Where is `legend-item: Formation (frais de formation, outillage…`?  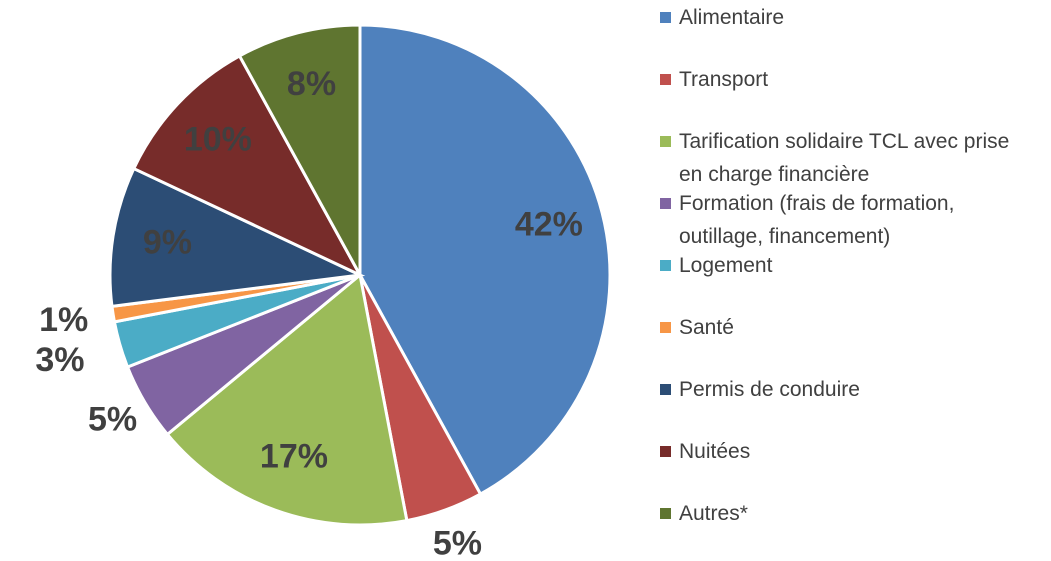
legend-item: Formation (frais de formation, outillage… is located at coordinates (845, 220).